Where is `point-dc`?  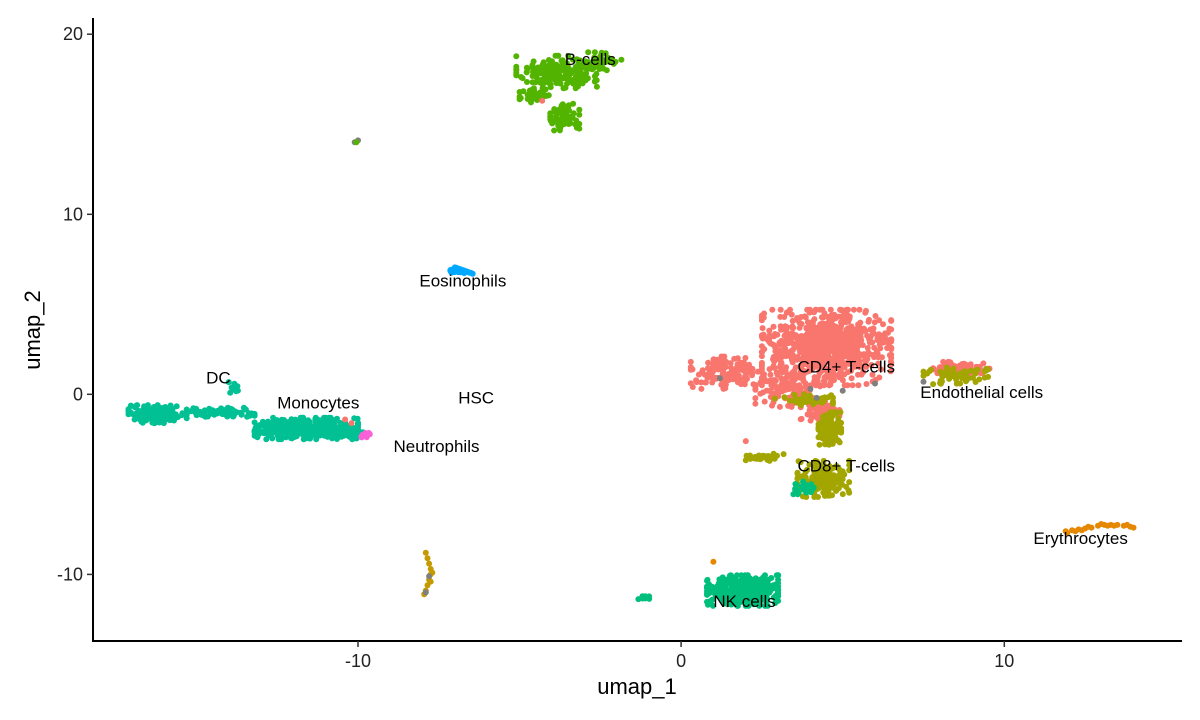
point-dc is located at coordinates (228, 382).